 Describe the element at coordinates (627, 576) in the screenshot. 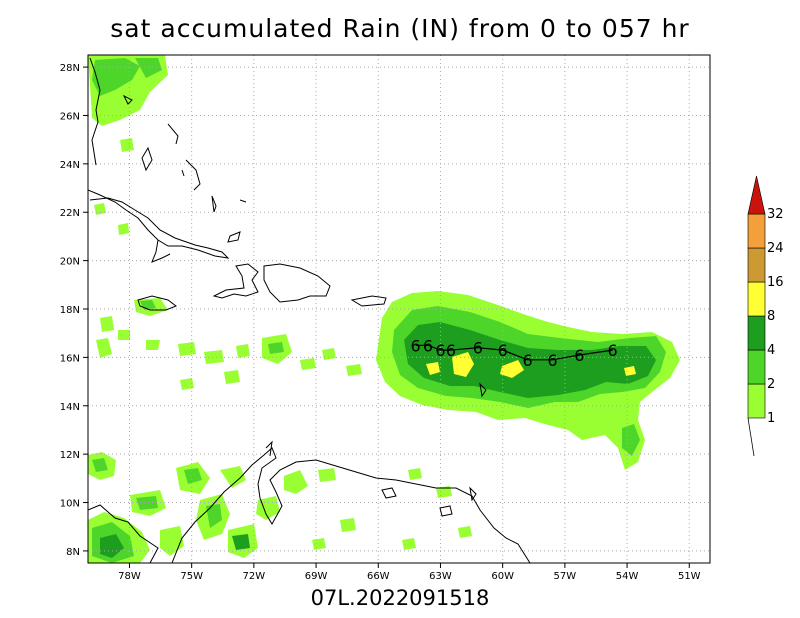

I see `x-tick-label: 54W` at that location.